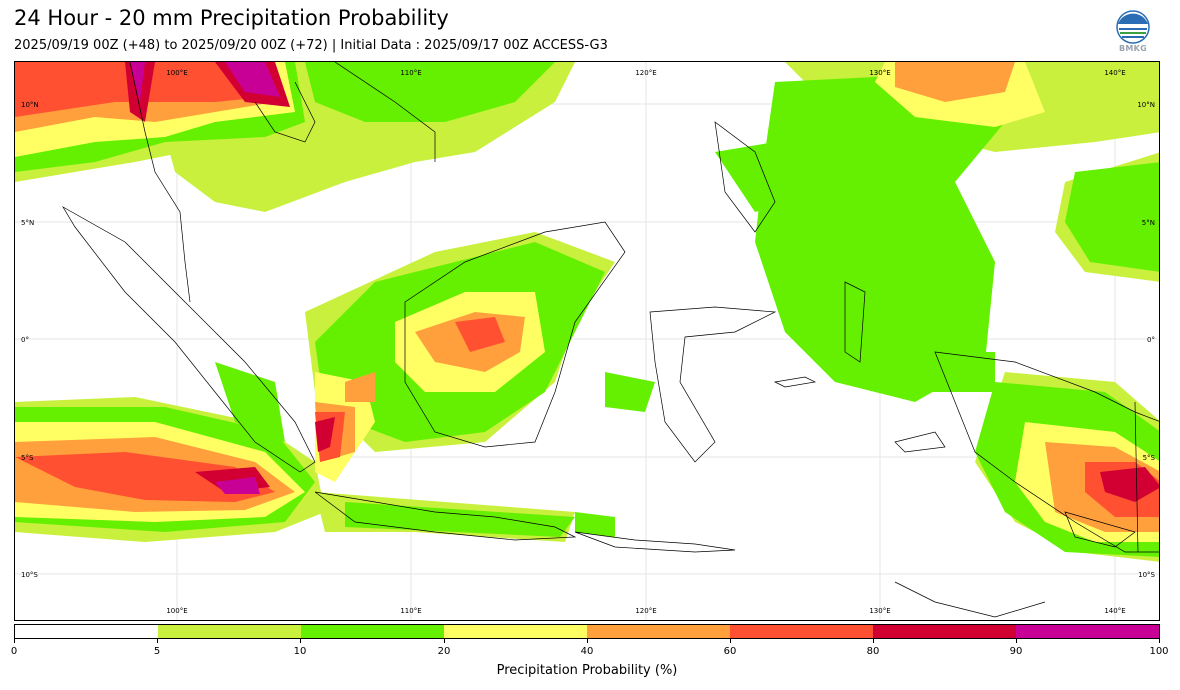  What do you see at coordinates (587, 651) in the screenshot?
I see `colorbar-tick-label: 40` at bounding box center [587, 651].